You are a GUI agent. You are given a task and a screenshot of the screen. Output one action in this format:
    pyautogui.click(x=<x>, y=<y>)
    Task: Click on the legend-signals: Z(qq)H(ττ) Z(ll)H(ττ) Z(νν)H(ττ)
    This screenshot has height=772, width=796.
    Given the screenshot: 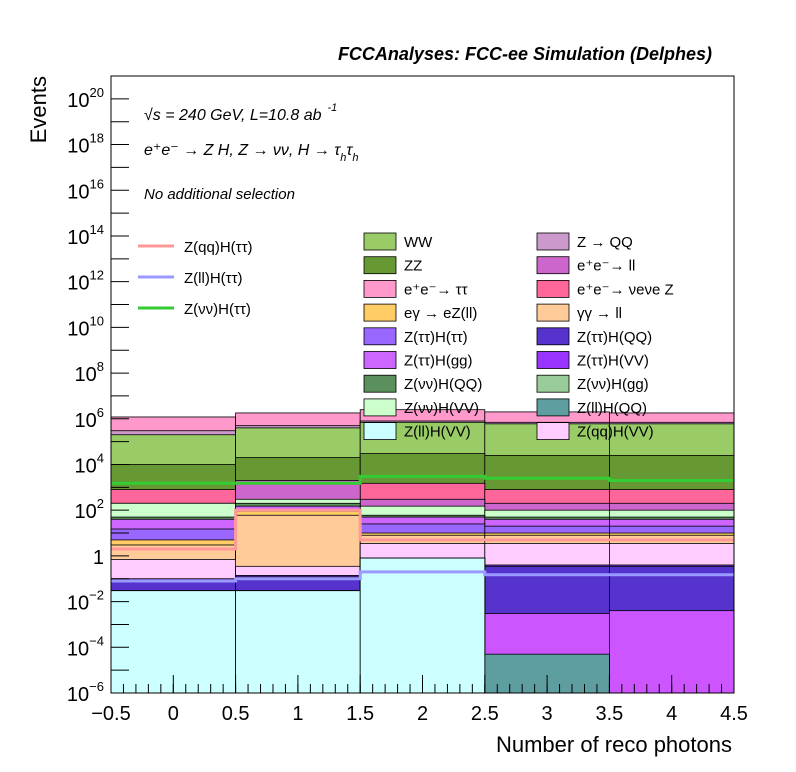 What is the action you would take?
    pyautogui.click(x=195, y=278)
    